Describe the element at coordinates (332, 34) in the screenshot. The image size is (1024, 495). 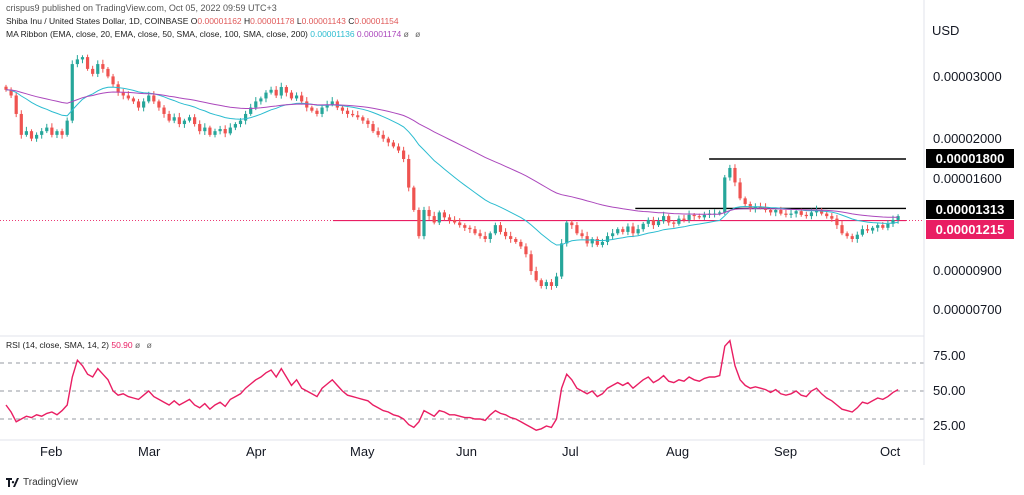
I see `legend-ma-value-1: 0.00001136` at that location.